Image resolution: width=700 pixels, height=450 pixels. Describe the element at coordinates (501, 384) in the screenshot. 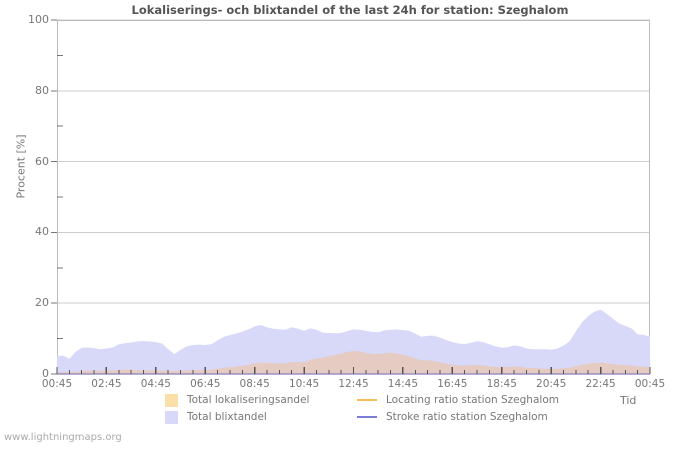

I see `x-tick-label: 18:45` at that location.